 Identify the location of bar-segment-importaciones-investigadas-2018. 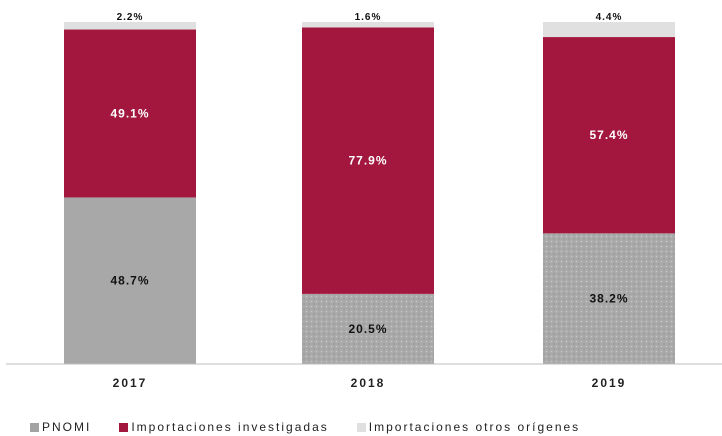
(368, 160).